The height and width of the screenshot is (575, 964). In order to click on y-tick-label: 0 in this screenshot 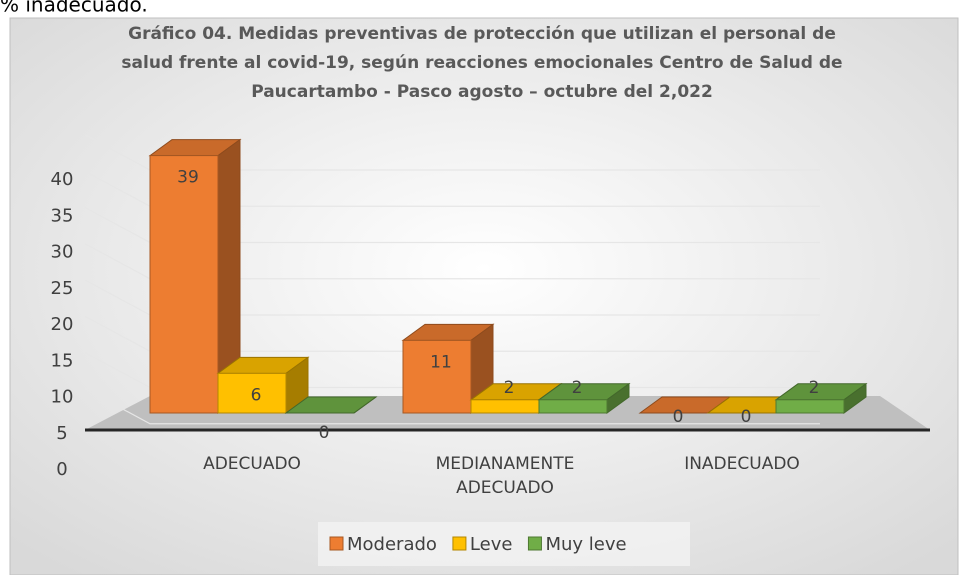, I will do `click(61, 469)`.